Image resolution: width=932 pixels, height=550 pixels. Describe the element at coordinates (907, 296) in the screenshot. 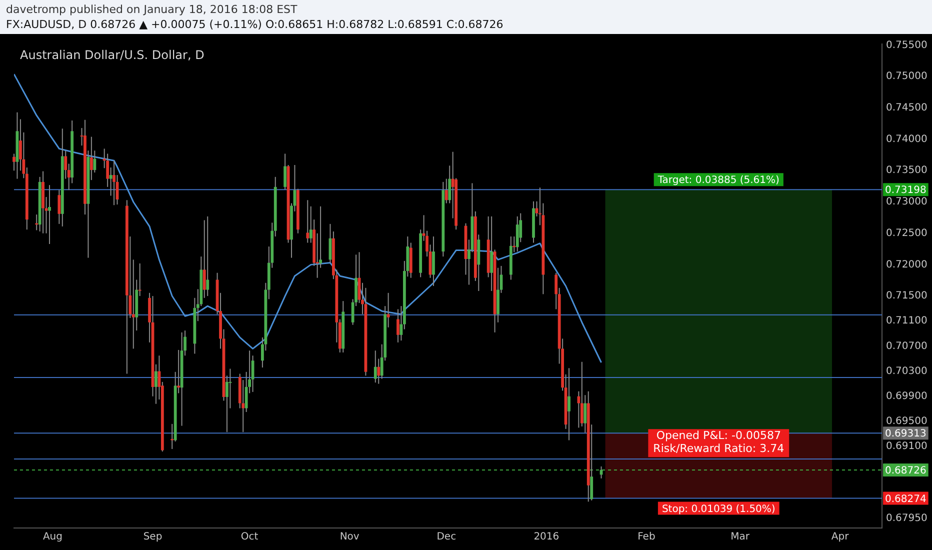

I see `y-tick-label: 0.71500` at that location.